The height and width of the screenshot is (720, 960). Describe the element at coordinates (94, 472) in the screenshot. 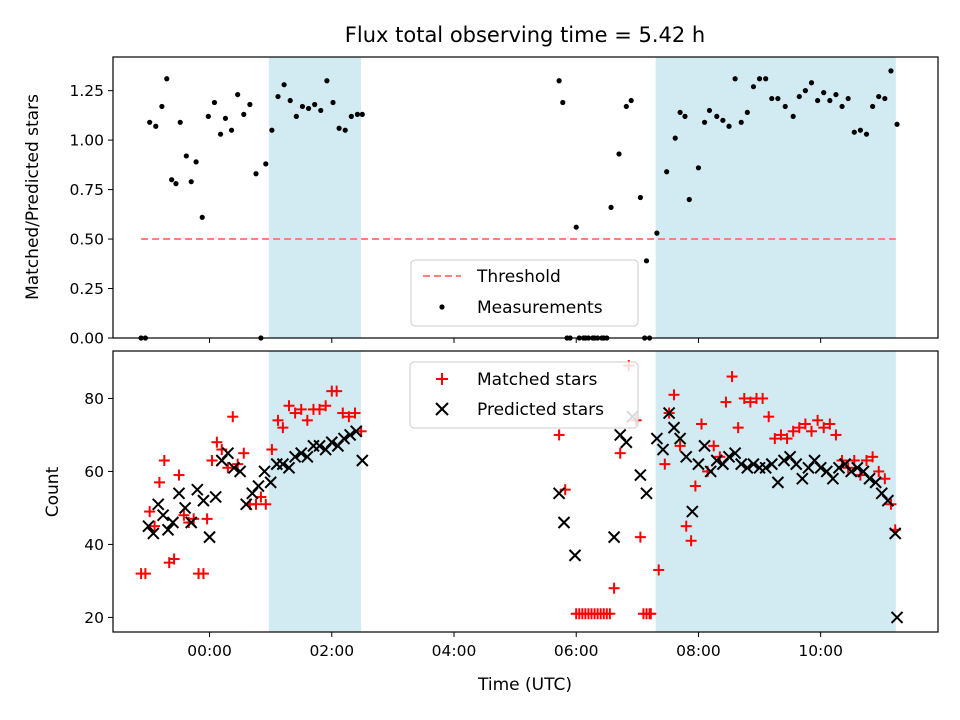

I see `bottom-y-tick-label: 60` at that location.